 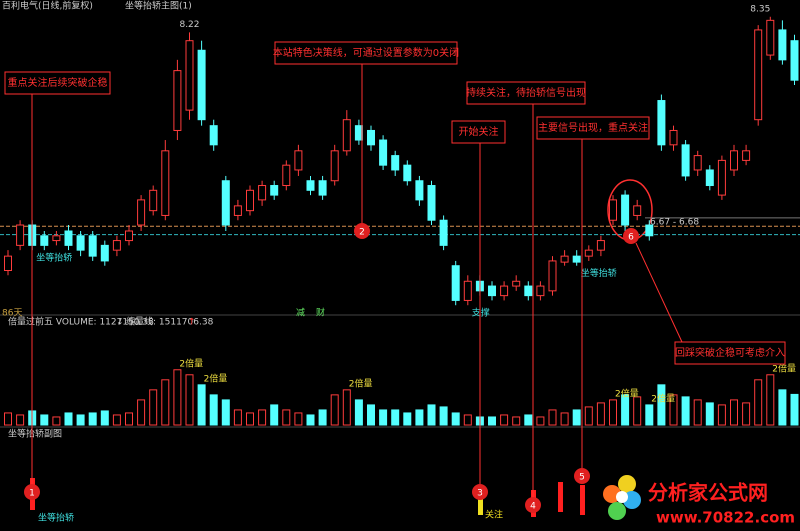 What do you see at coordinates (320, 313) in the screenshot?
I see `event-mark: 财` at bounding box center [320, 313].